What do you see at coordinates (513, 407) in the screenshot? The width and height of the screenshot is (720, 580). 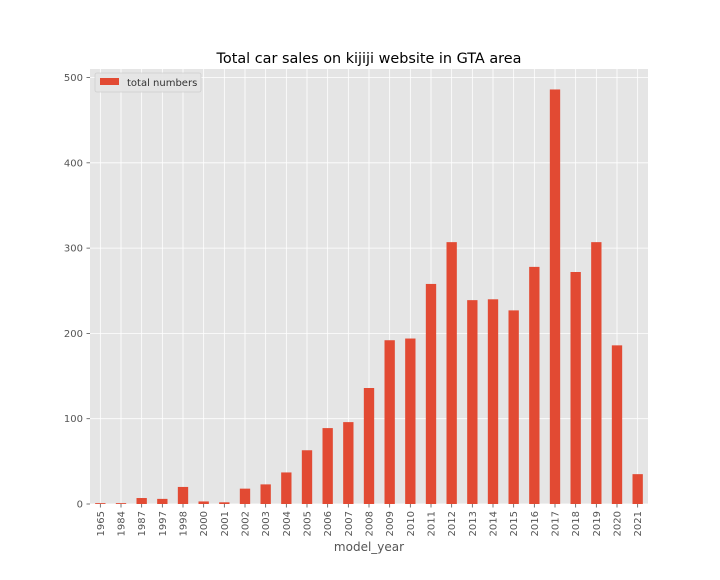 I see `bar-2015` at bounding box center [513, 407].